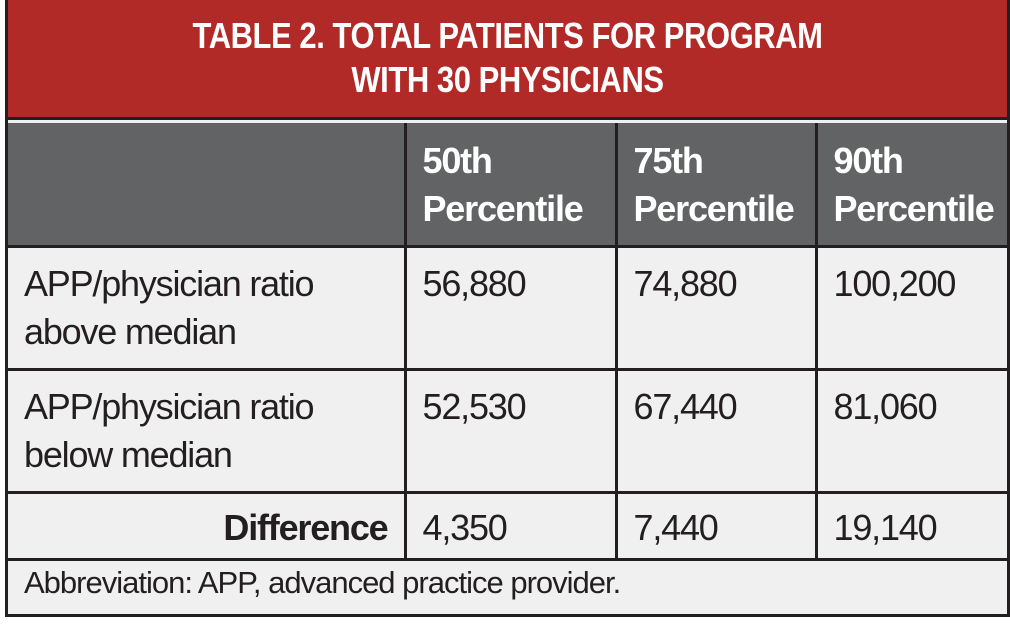 Image resolution: width=1010 pixels, height=624 pixels. I want to click on row-label: APP/physician ratio below median, so click(207, 431).